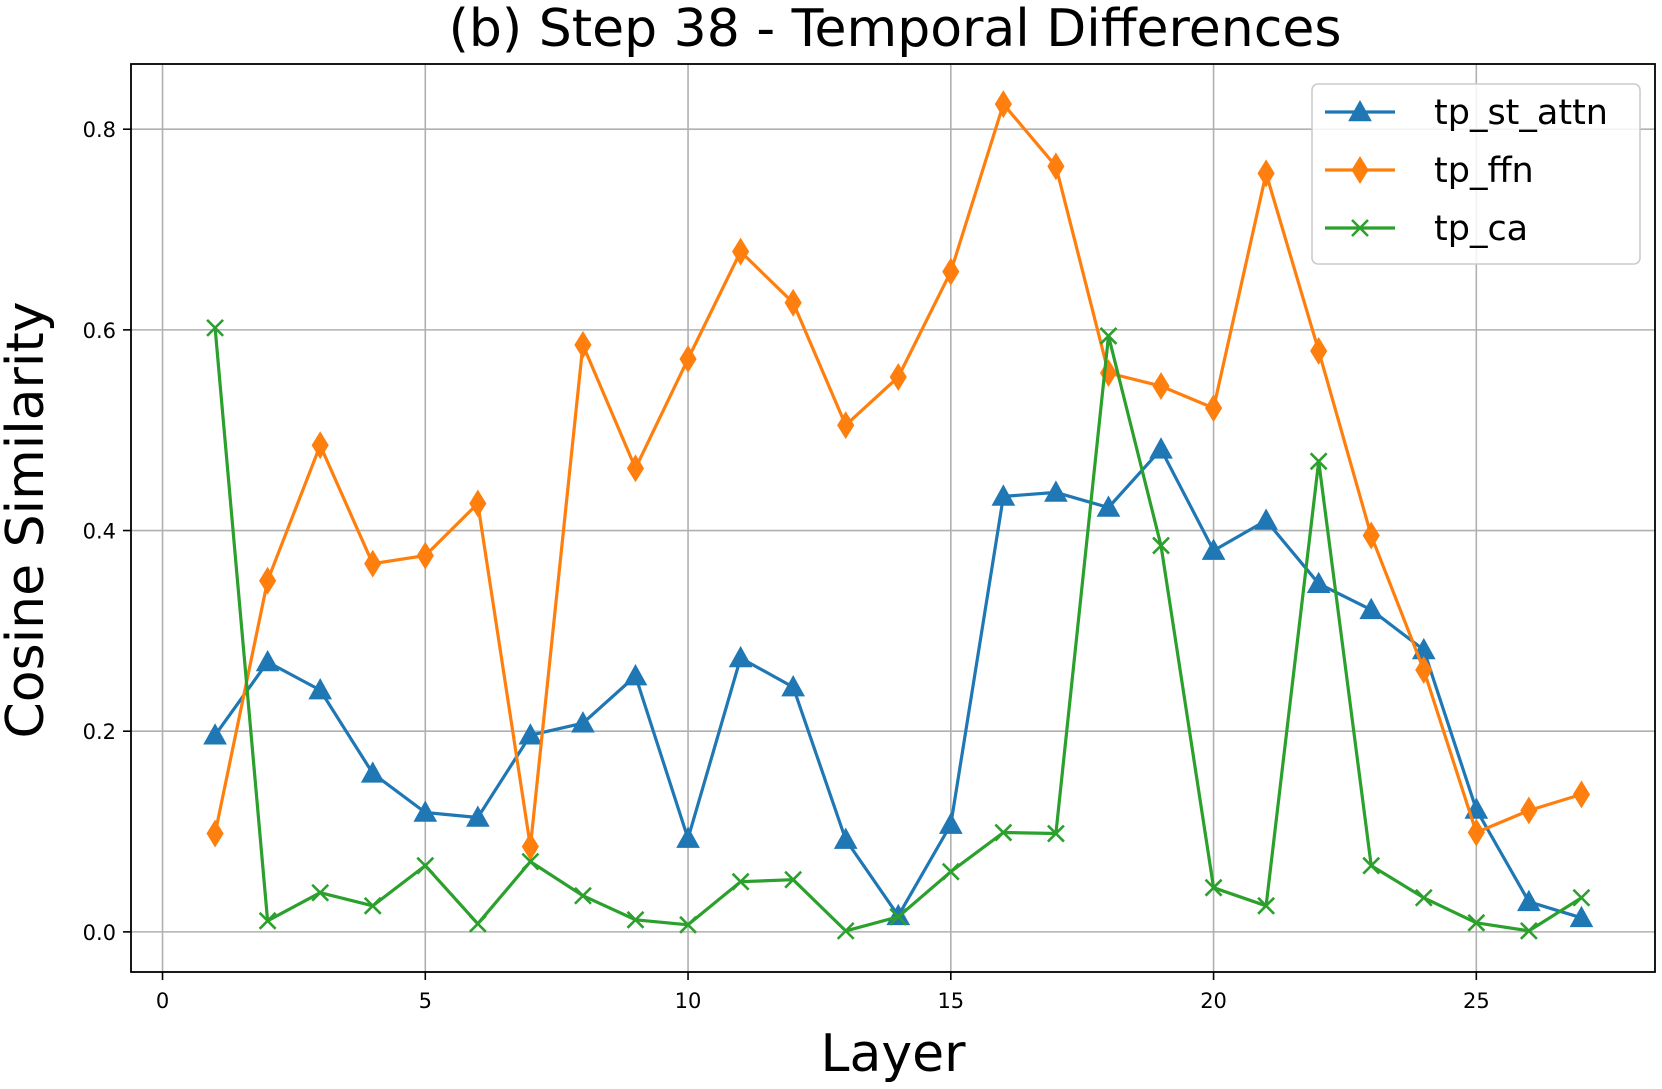 The width and height of the screenshot is (1662, 1089). Describe the element at coordinates (99, 933) in the screenshot. I see `y-tick-label: 0.0` at that location.